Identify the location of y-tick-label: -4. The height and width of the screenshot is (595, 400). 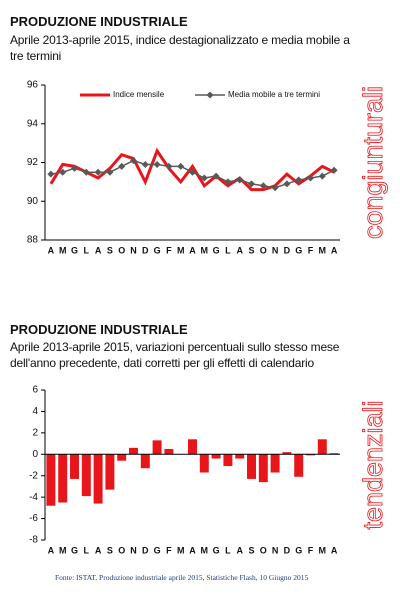
(33, 497).